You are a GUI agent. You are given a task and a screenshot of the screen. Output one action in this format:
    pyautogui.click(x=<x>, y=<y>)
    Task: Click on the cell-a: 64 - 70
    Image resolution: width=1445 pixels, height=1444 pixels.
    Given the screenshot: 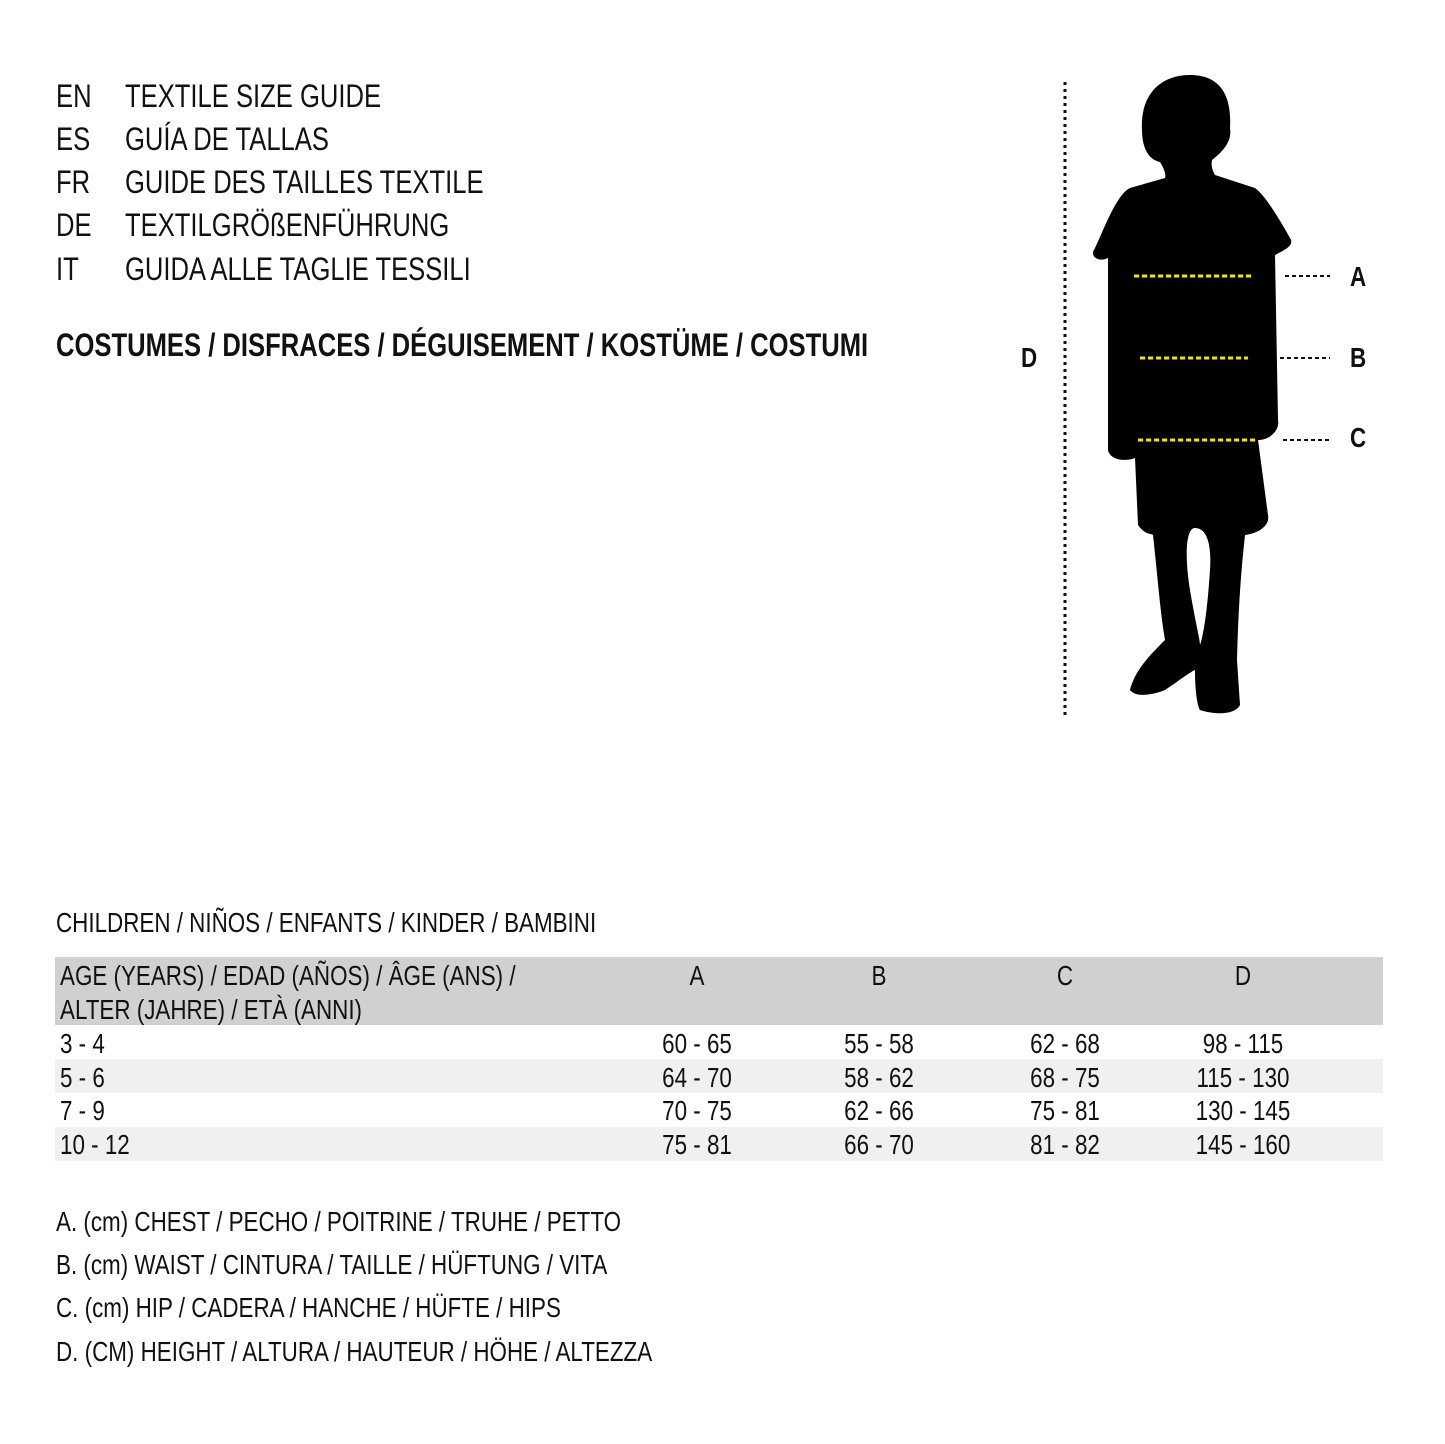 What is the action you would take?
    pyautogui.click(x=697, y=1077)
    